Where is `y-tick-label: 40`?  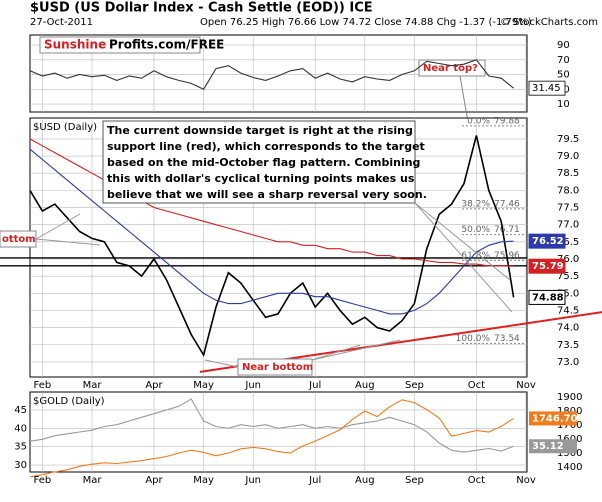 y-tick-label: 40 is located at coordinates (20, 428).